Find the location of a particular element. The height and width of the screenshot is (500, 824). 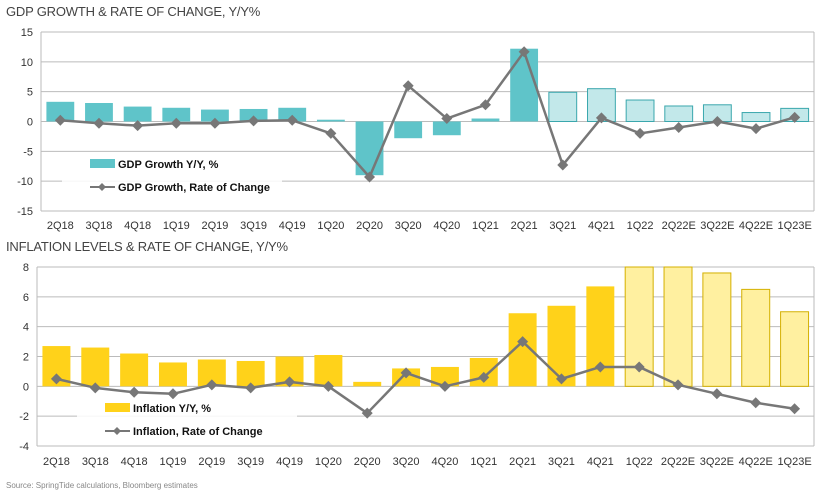

inflation-y-tick-label: 0 is located at coordinates (26, 387).